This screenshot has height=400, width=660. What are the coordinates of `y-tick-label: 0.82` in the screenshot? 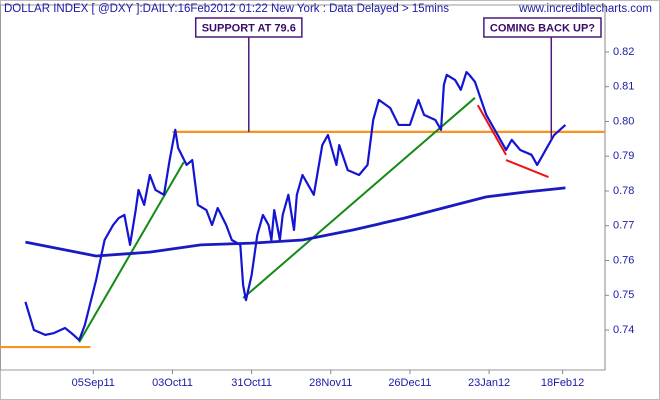 It's located at (623, 52).